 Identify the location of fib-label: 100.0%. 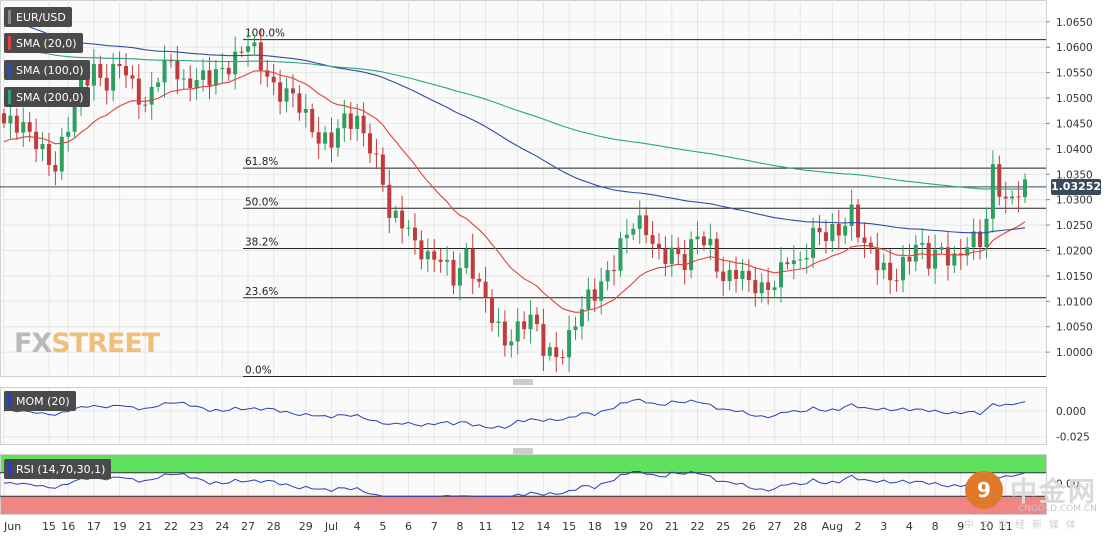
(265, 34).